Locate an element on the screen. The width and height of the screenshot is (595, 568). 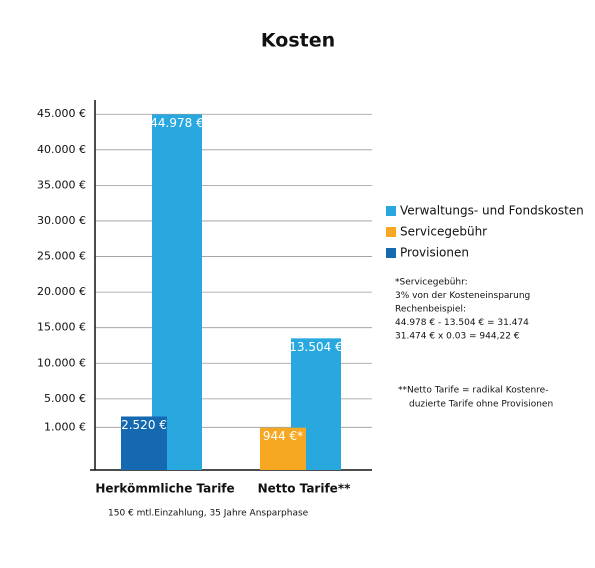
legend-label: Provisionen is located at coordinates (434, 253).